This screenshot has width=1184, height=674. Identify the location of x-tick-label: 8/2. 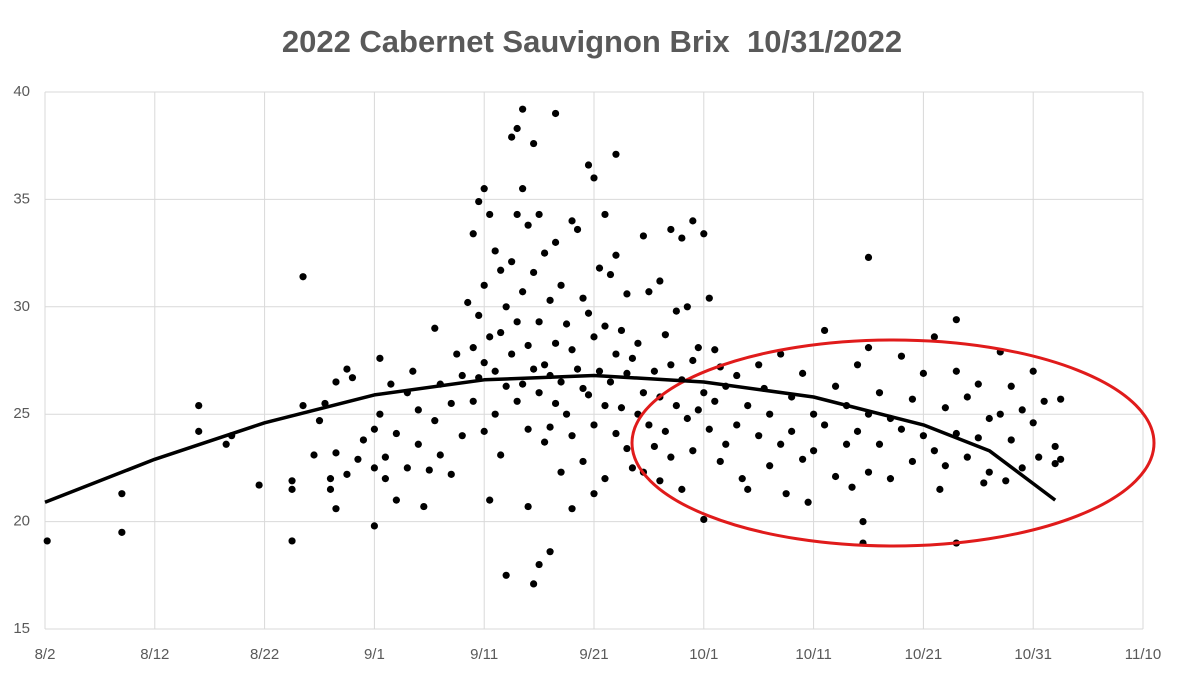
(45, 654).